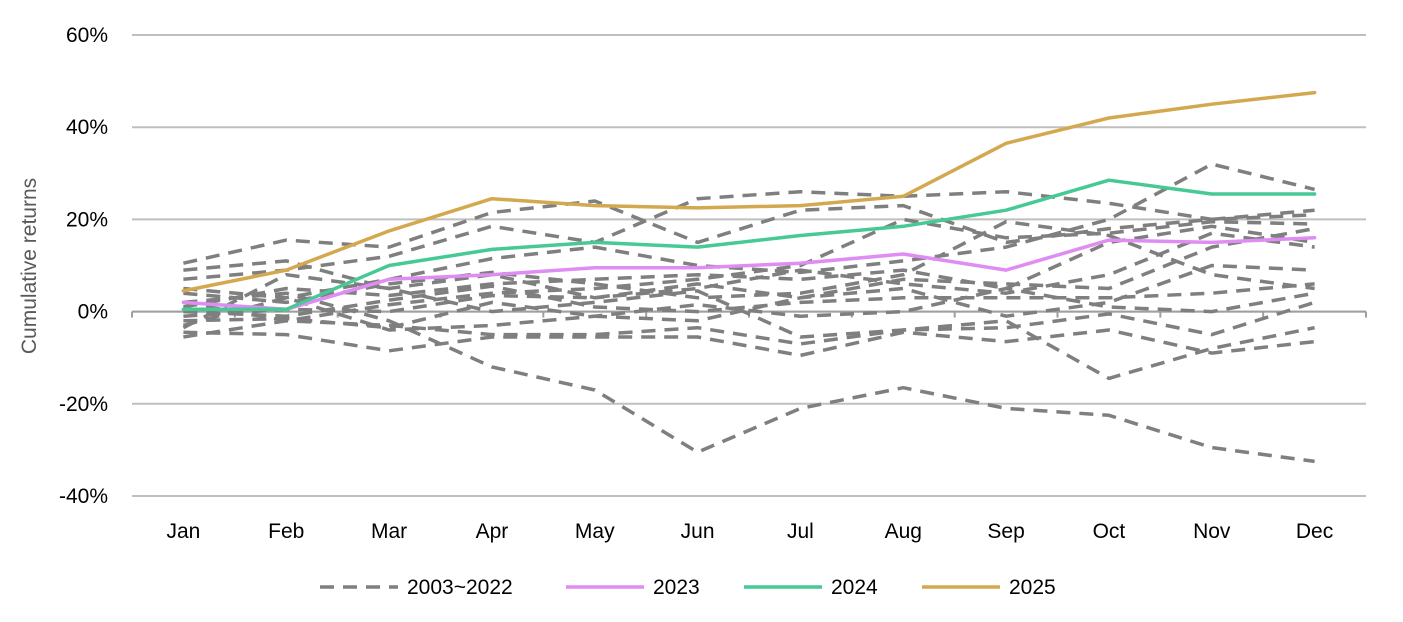  I want to click on legend-label: 2023, so click(676, 587).